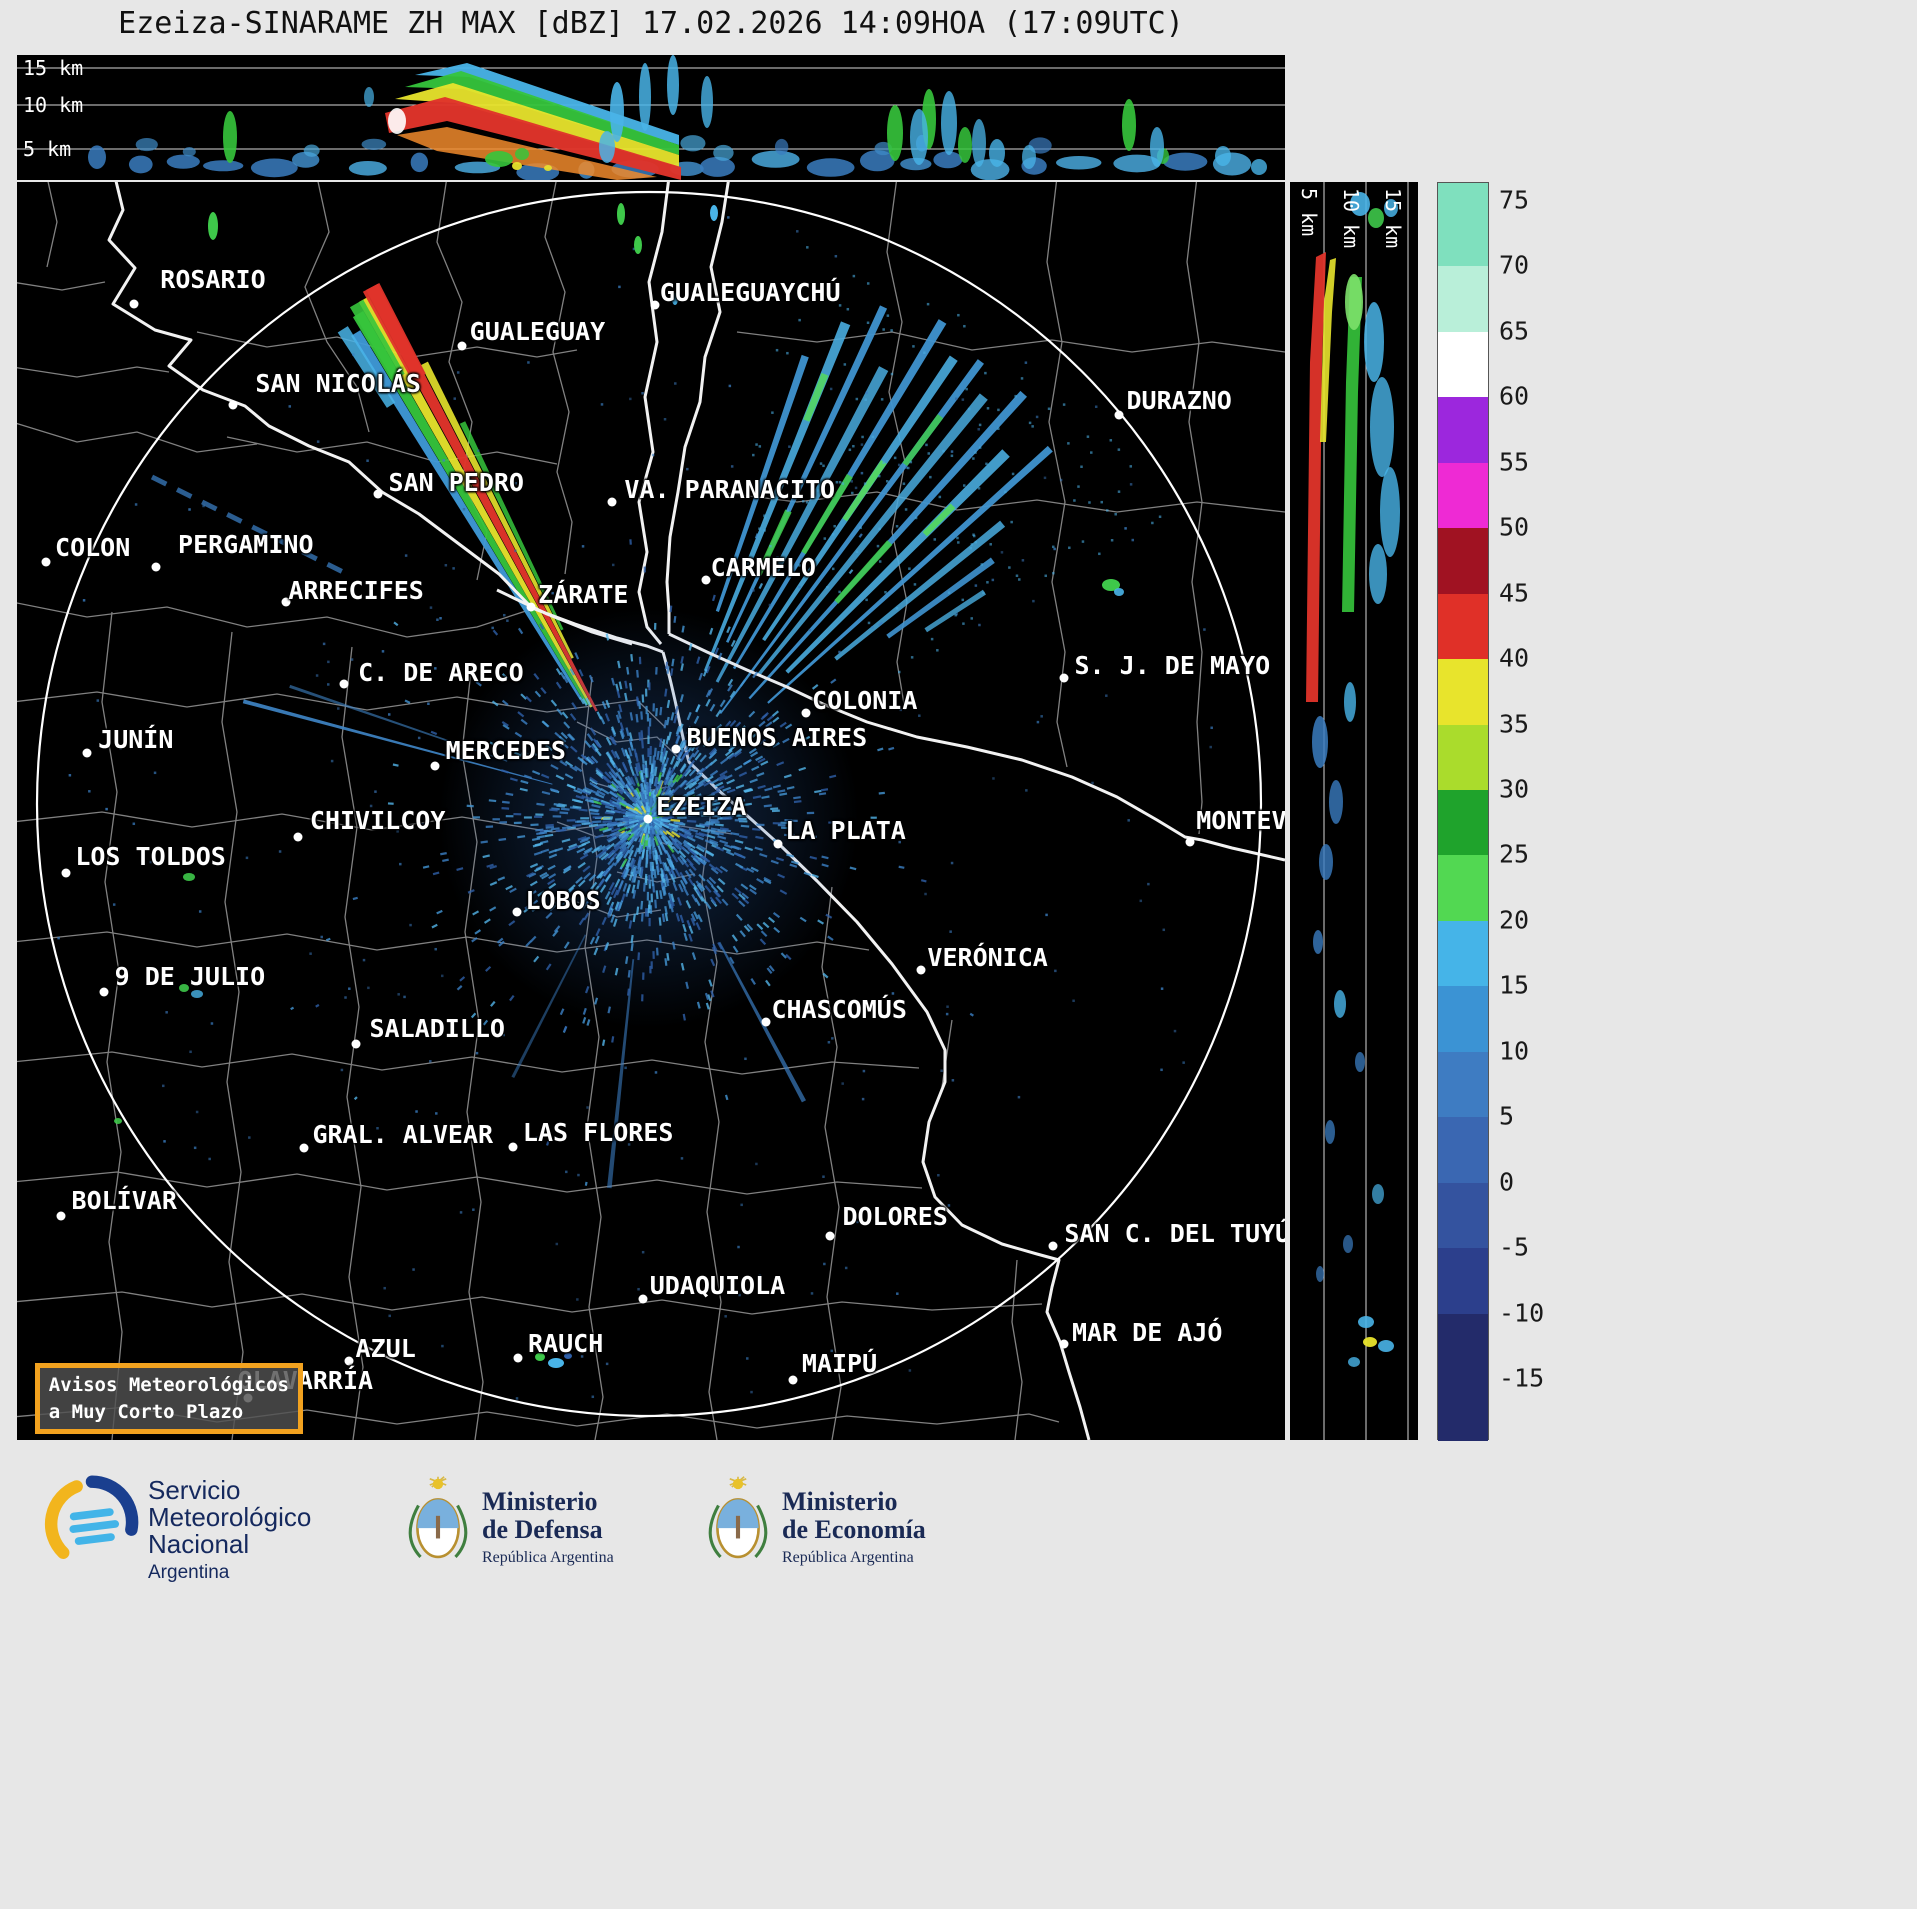 The width and height of the screenshot is (1917, 1909). What do you see at coordinates (194, 1490) in the screenshot?
I see `smn-name-line: Servicio` at bounding box center [194, 1490].